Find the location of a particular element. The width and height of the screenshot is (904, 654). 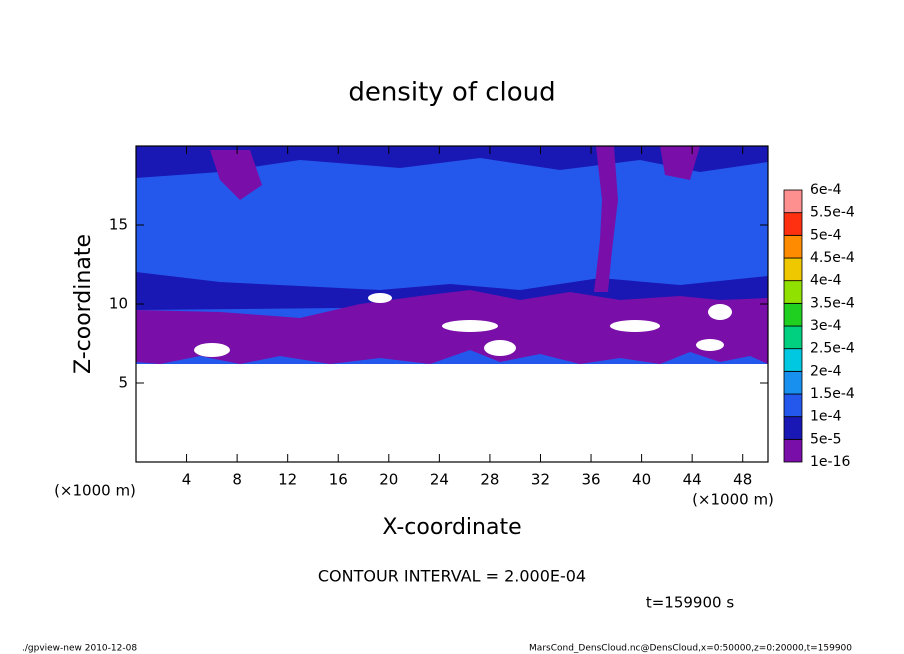

colorbar-label: 2.5e-4 is located at coordinates (832, 349).